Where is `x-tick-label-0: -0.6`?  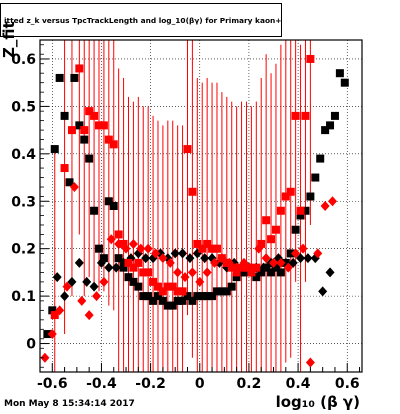 x-tick-label-0: -0.6 is located at coordinates (52, 384).